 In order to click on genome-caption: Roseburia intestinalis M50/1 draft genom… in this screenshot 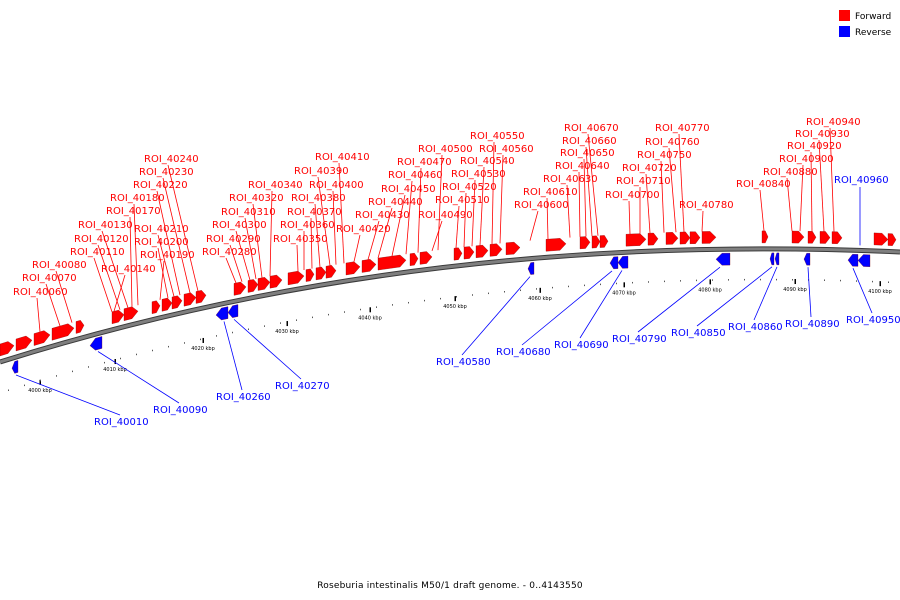, I will do `click(450, 586)`.